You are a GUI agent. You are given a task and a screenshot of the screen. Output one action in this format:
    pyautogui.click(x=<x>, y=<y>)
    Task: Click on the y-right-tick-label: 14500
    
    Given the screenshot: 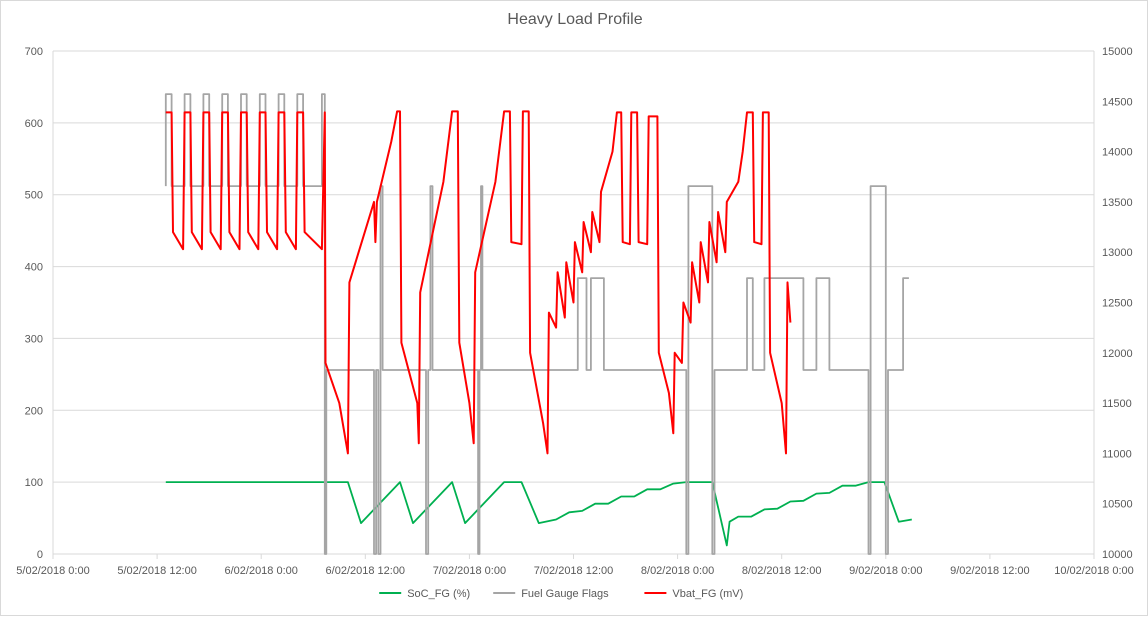 What is the action you would take?
    pyautogui.click(x=1117, y=102)
    